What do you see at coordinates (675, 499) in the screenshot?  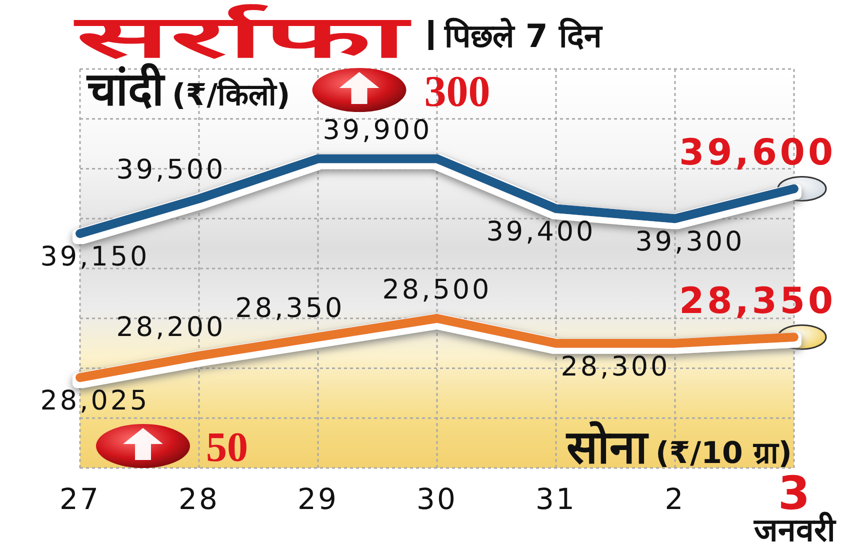 I see `x-tick: 2` at bounding box center [675, 499].